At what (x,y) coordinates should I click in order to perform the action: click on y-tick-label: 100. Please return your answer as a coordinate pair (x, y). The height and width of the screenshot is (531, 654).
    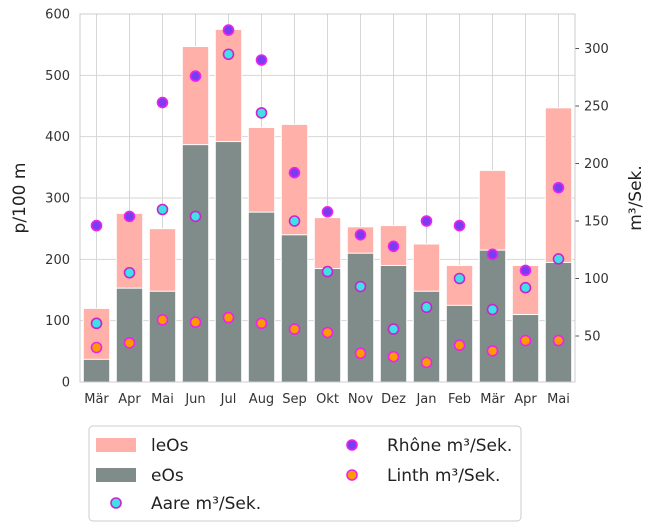
    Looking at the image, I should click on (57, 321).